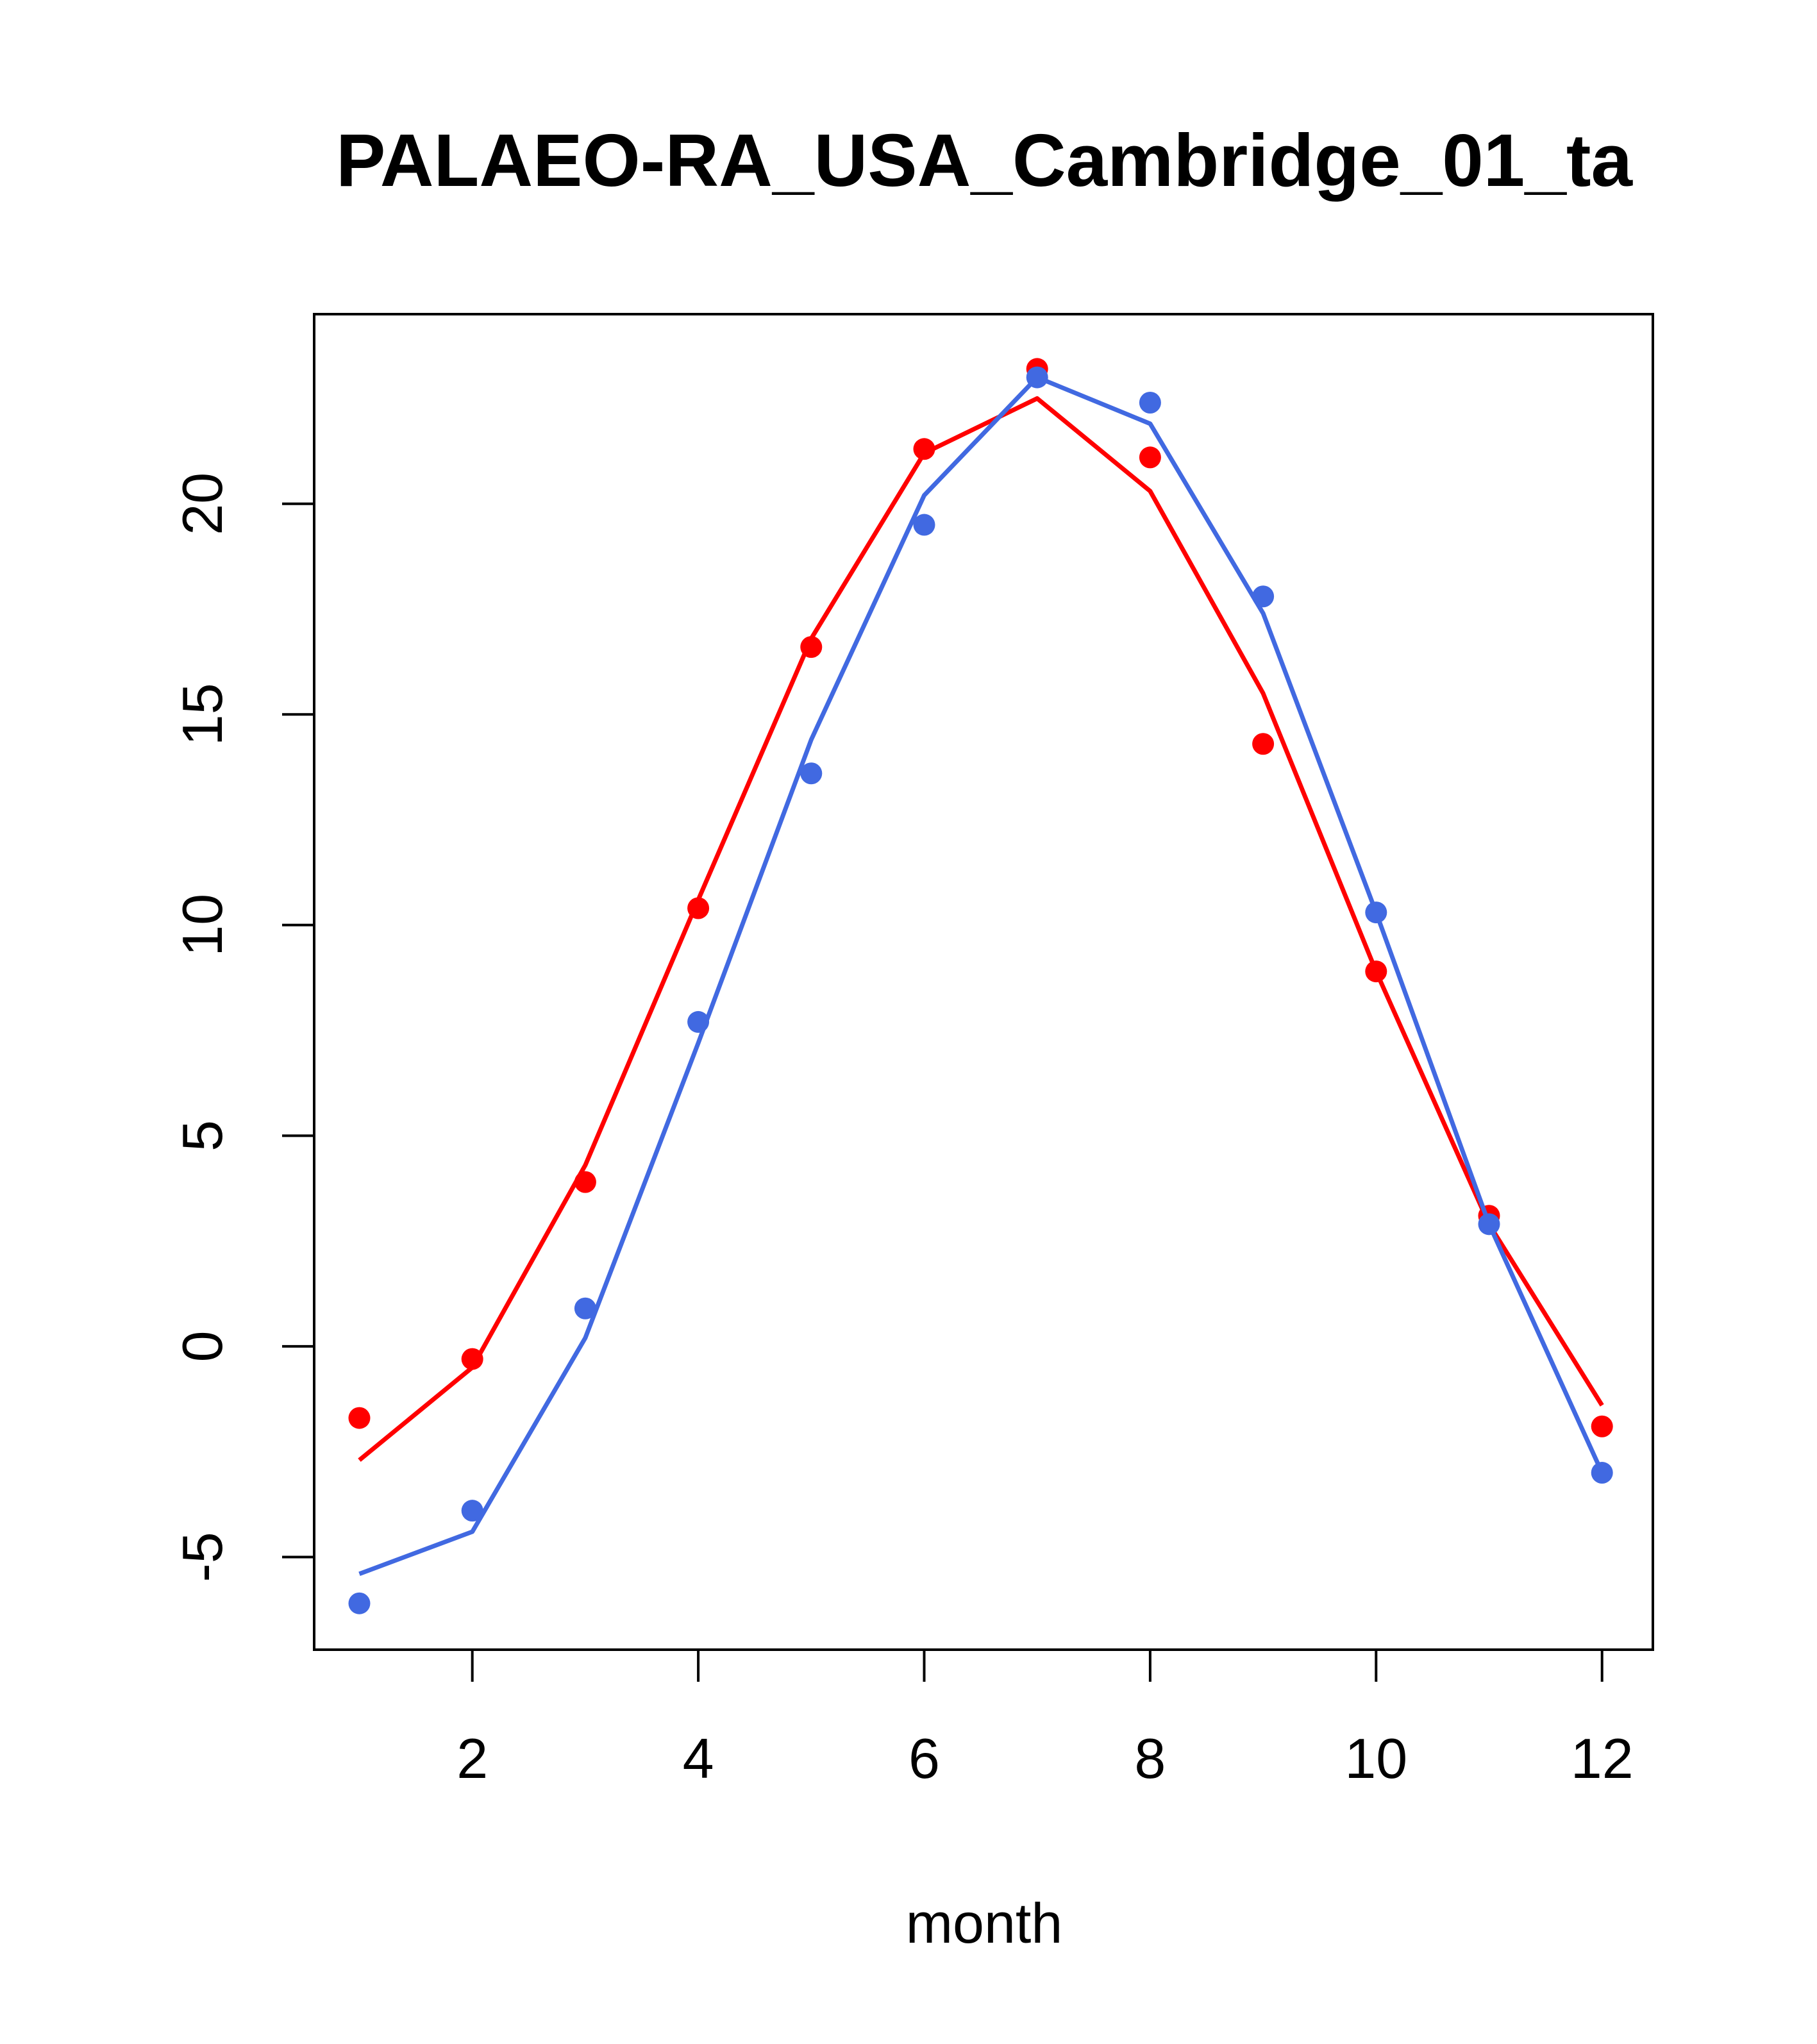 The width and height of the screenshot is (1817, 2044). Describe the element at coordinates (1375, 1758) in the screenshot. I see `x-tick-label: 10` at that location.